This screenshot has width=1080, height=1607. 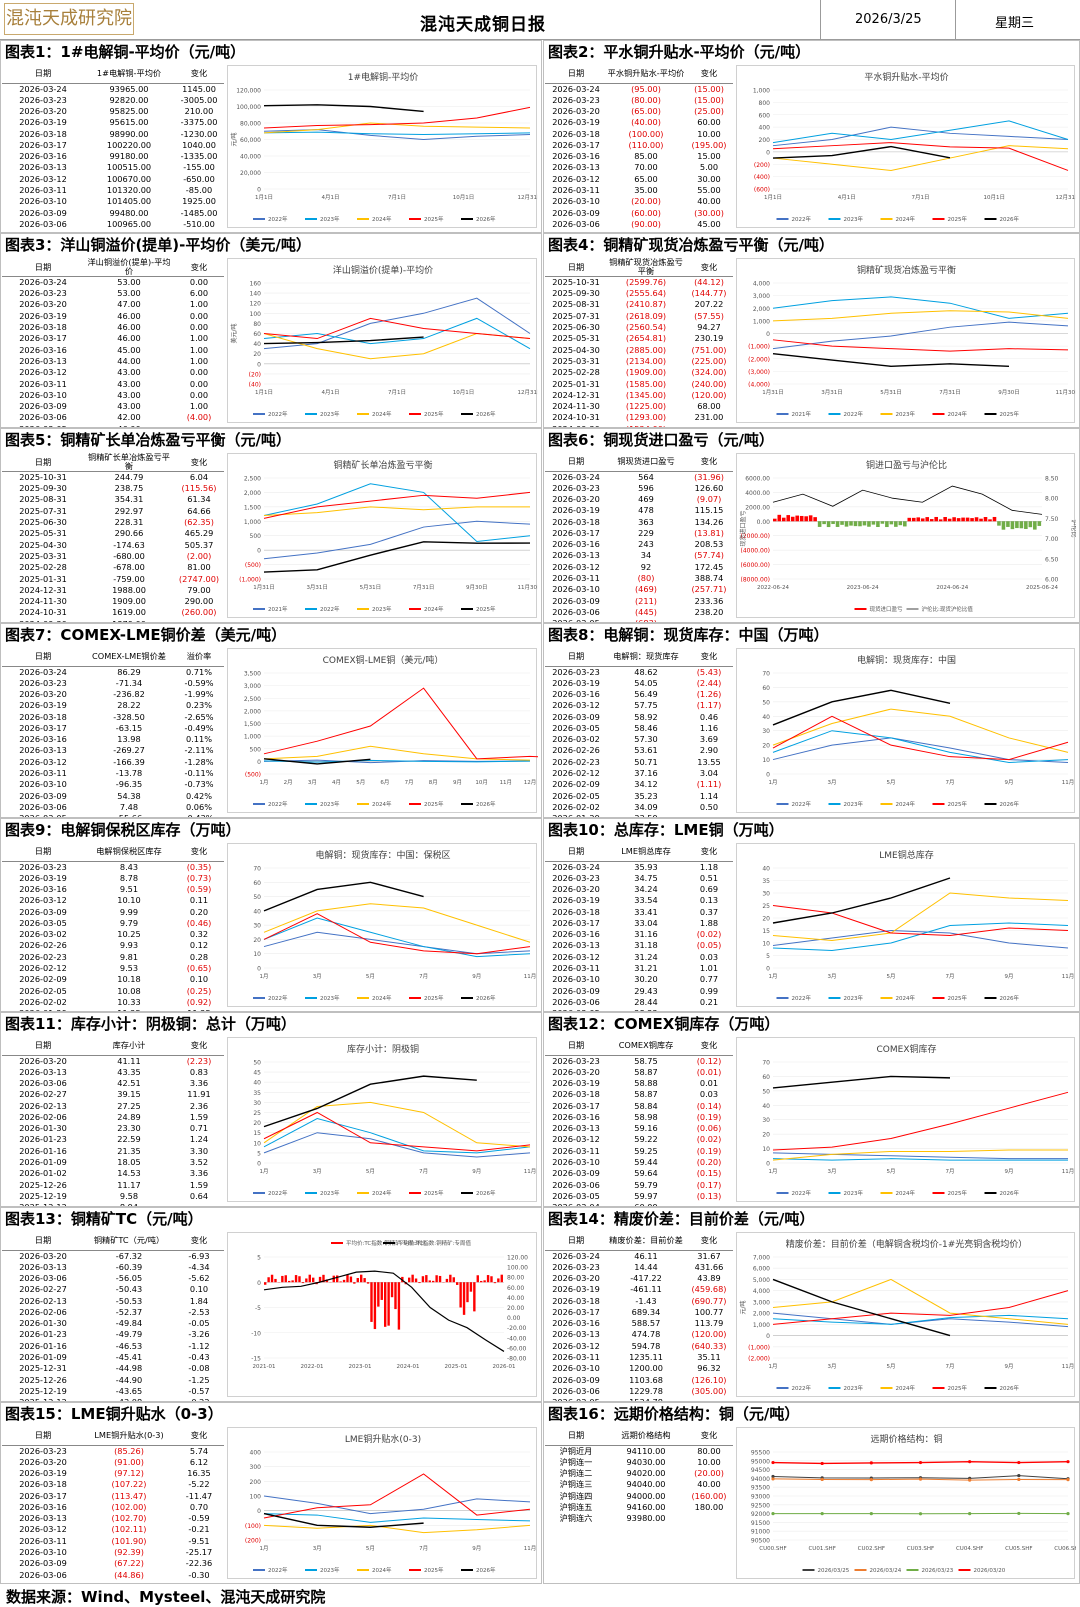 What do you see at coordinates (576, 867) in the screenshot?
I see `table-cell: 2026-03-24` at bounding box center [576, 867].